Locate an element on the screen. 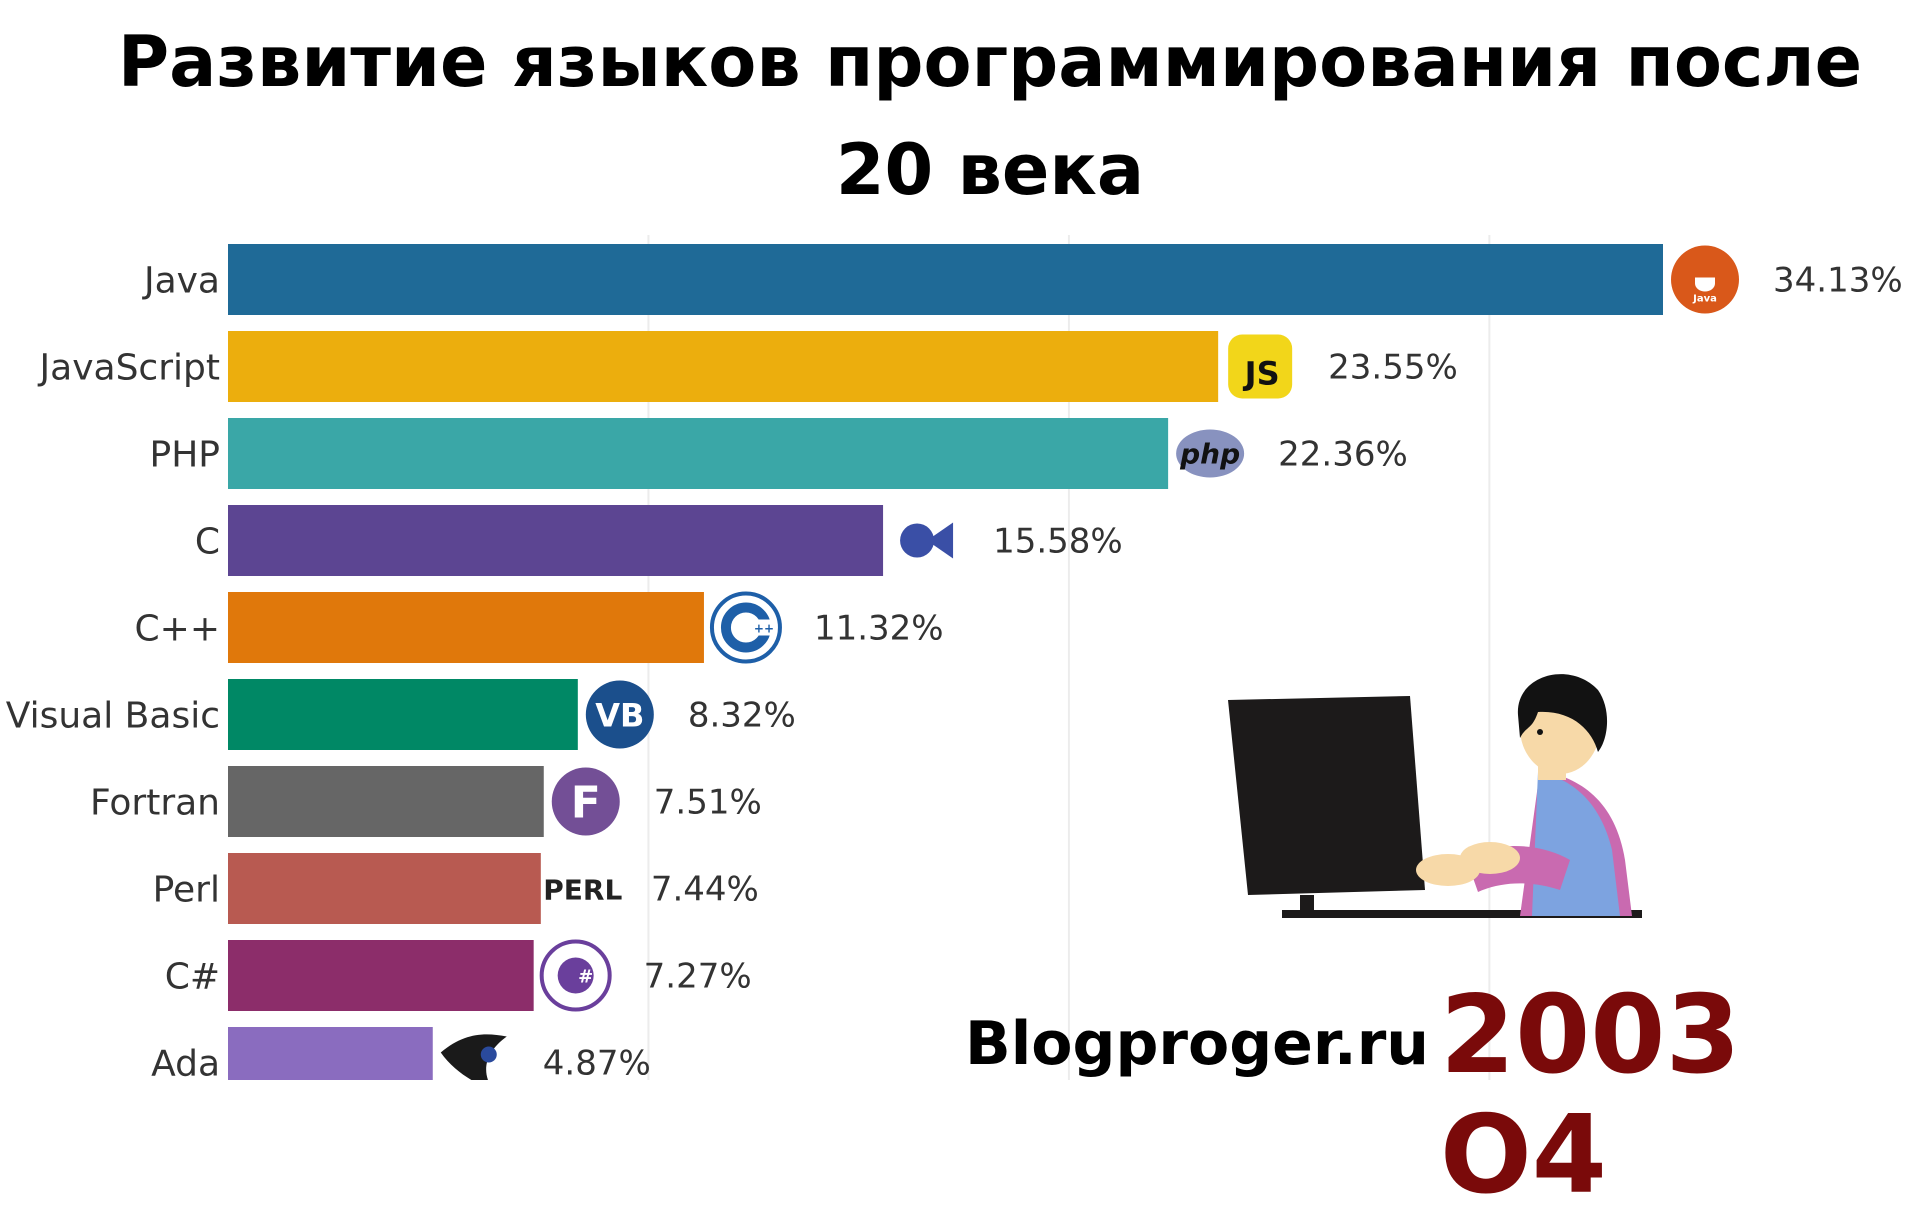  value-label: 15.58% is located at coordinates (1058, 542).